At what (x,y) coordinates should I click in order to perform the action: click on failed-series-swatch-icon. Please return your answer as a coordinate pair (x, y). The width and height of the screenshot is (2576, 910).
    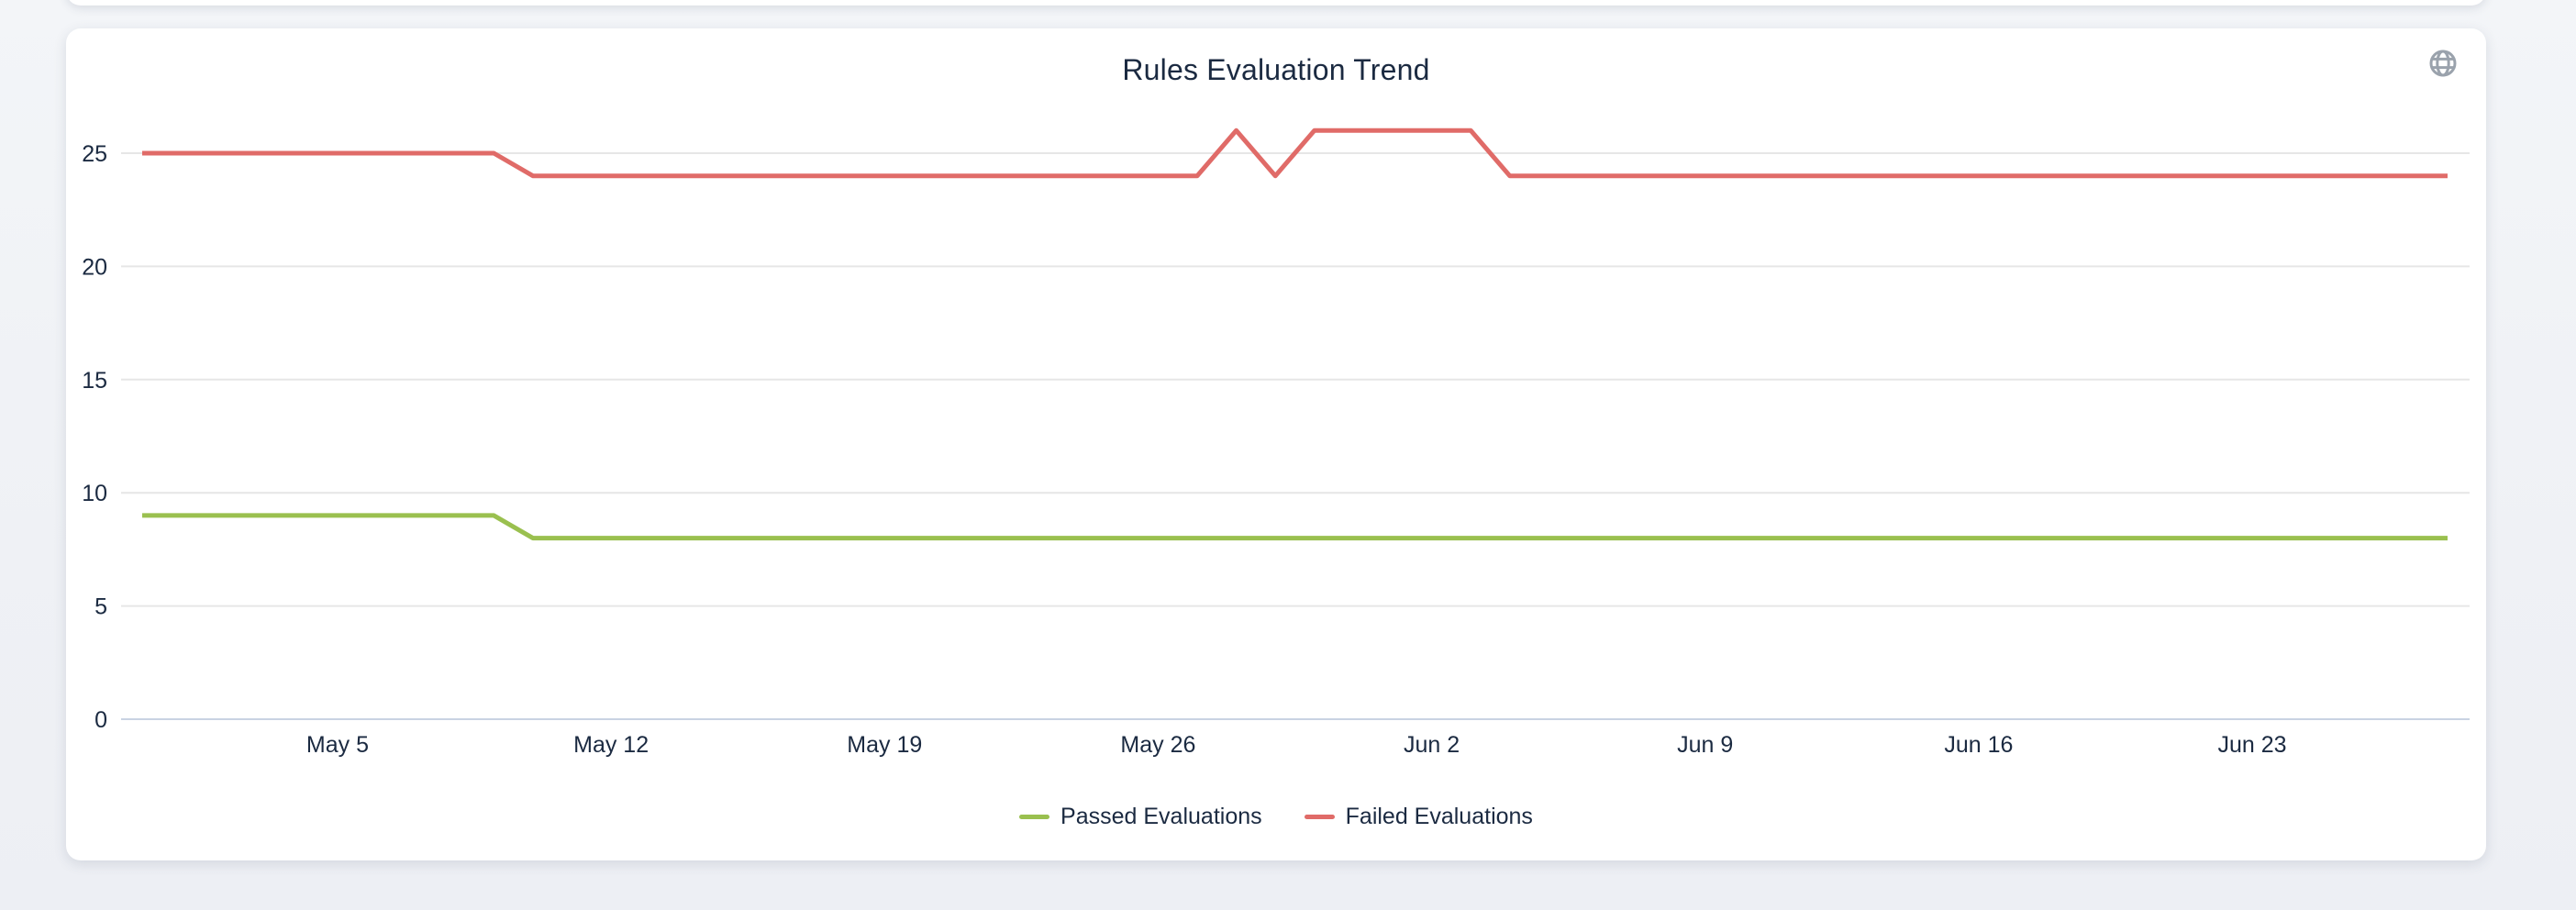
    Looking at the image, I should click on (1319, 816).